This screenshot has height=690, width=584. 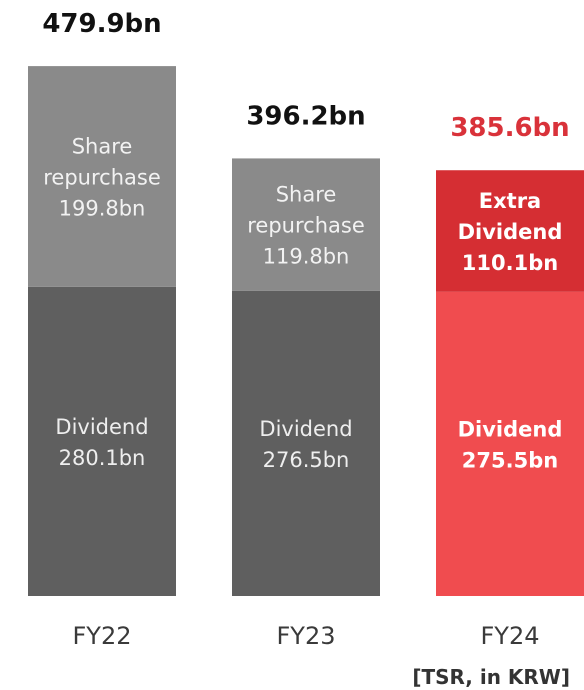 I want to click on segment-label-fy24-0-0: Dividend, so click(x=510, y=429).